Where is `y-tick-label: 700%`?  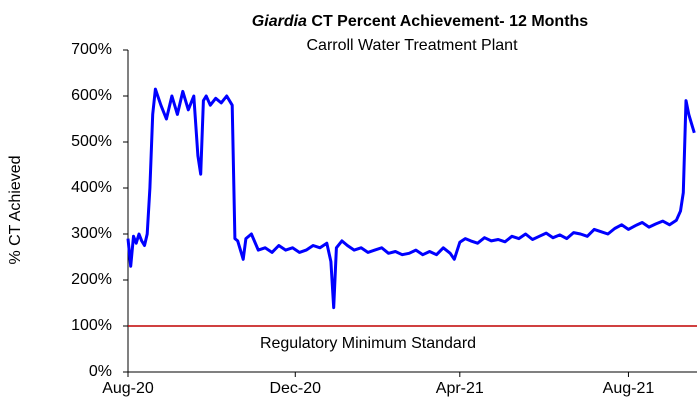 y-tick-label: 700% is located at coordinates (91, 49).